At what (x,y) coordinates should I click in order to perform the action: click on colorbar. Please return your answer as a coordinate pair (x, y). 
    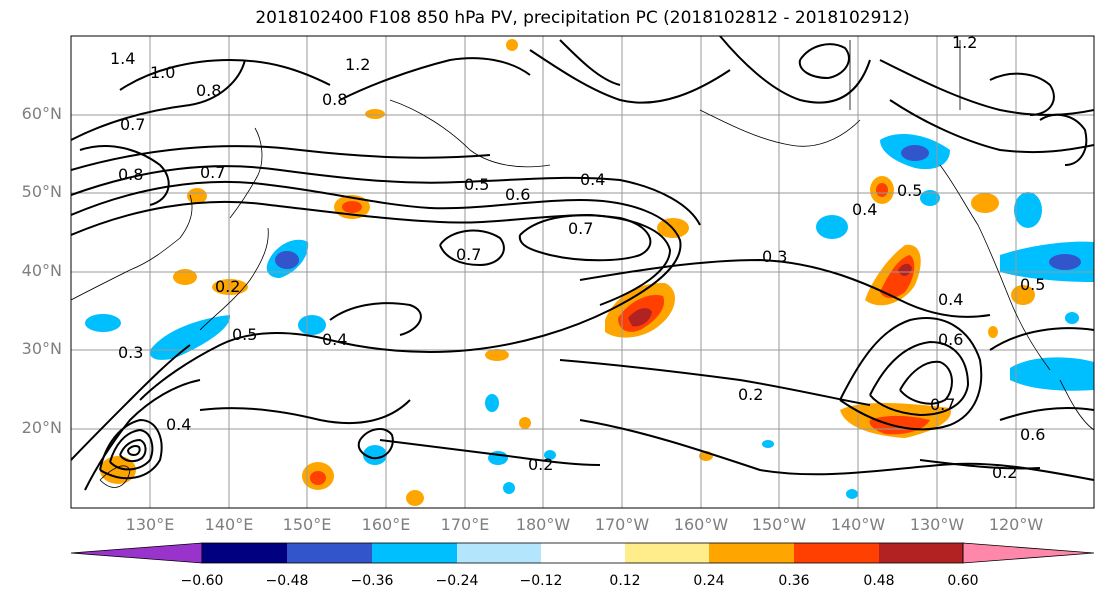
    Looking at the image, I should click on (582, 553).